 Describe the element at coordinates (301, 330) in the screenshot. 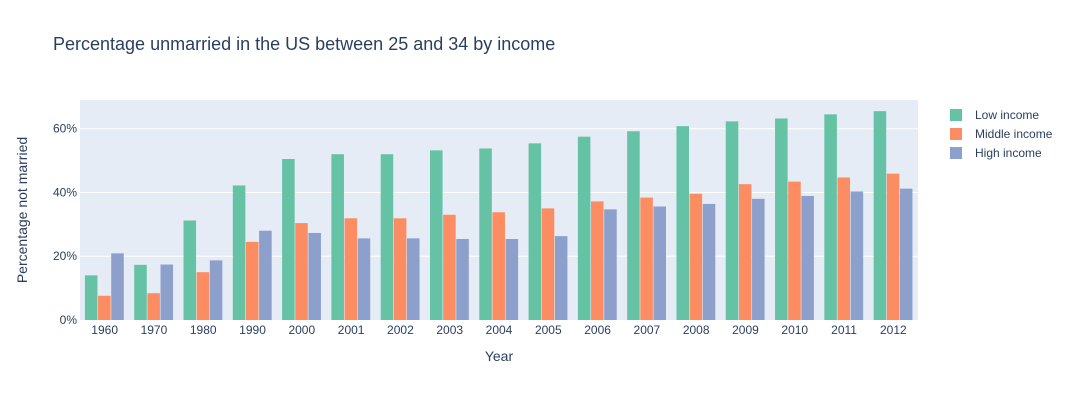

I see `x-tick-label: 2000` at that location.